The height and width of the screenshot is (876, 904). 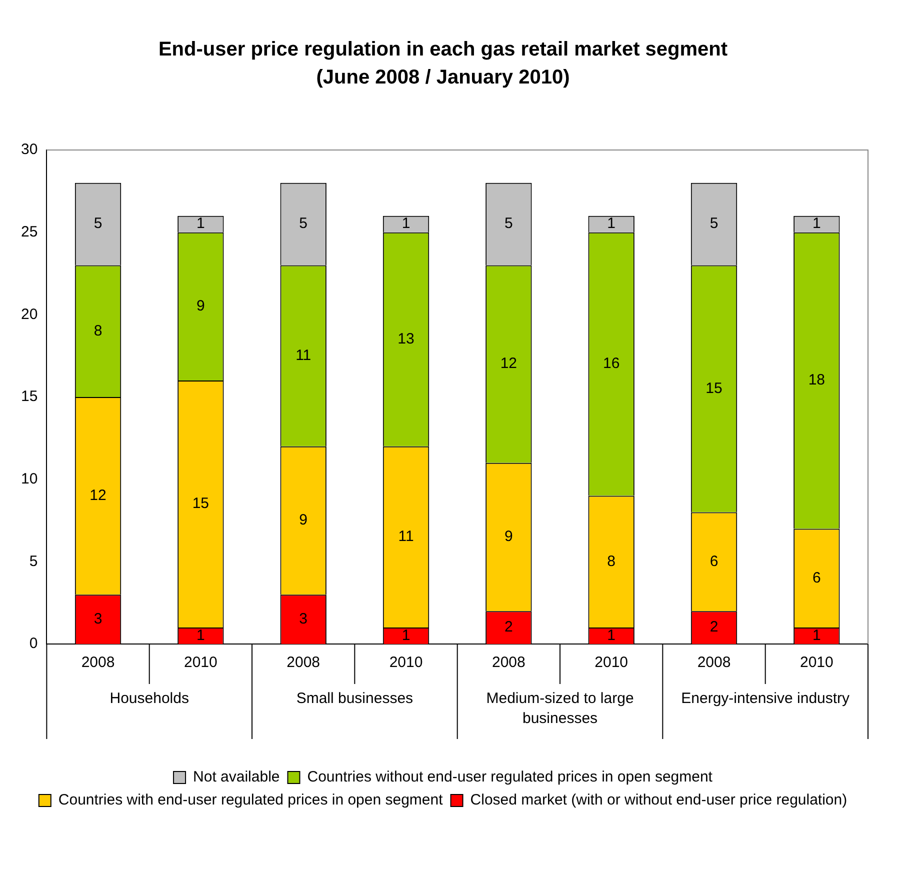 I want to click on y-tick-label: 0, so click(x=33, y=643).